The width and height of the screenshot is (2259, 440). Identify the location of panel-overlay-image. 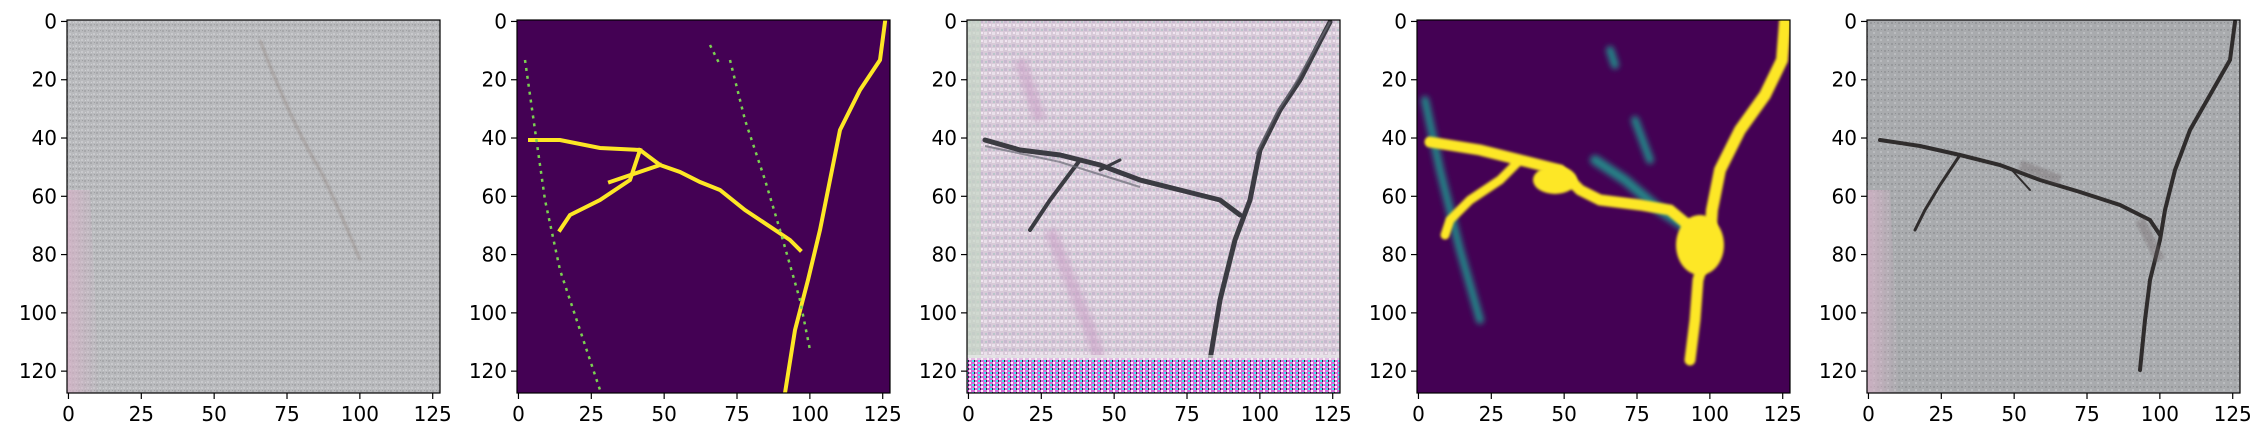
(2053, 206).